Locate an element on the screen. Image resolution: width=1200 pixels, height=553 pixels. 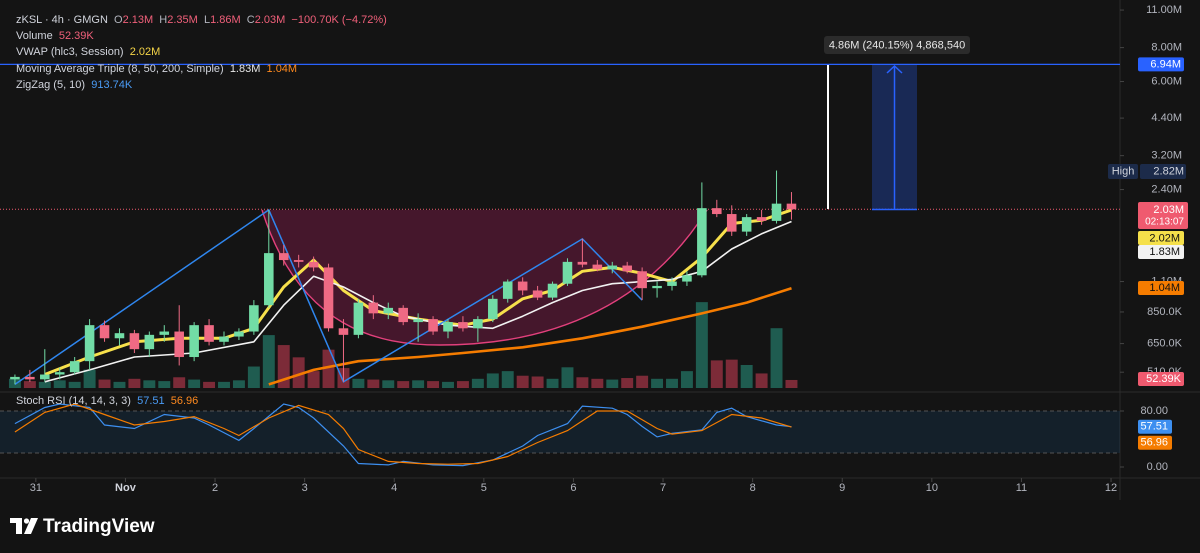
x-tick-label: 12 is located at coordinates (1111, 488).